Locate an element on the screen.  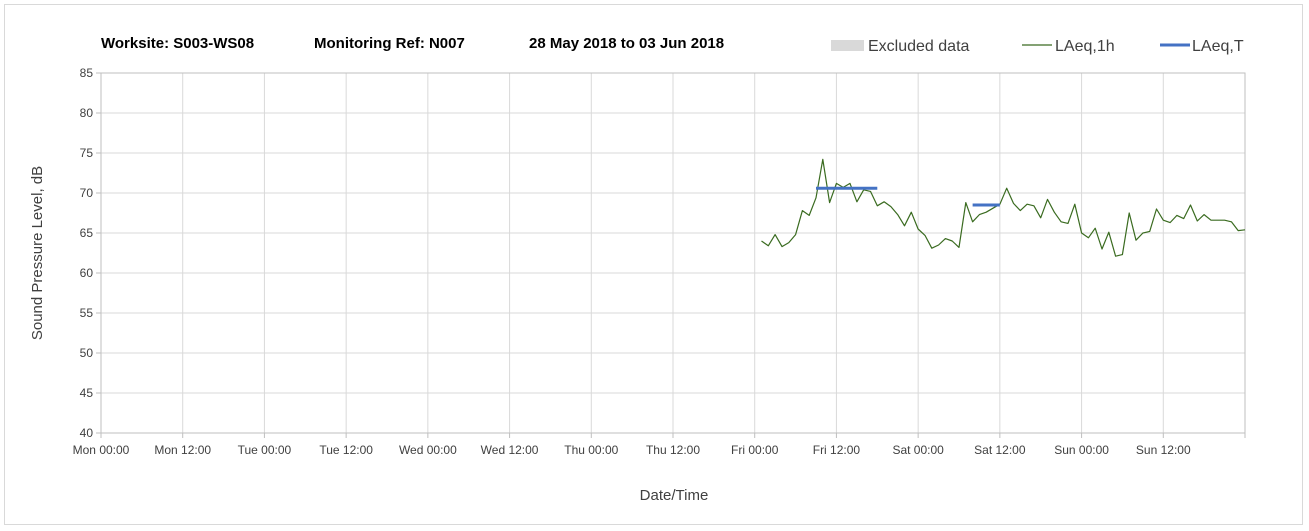
x-tick-label: Mon 12:00 is located at coordinates (182, 450).